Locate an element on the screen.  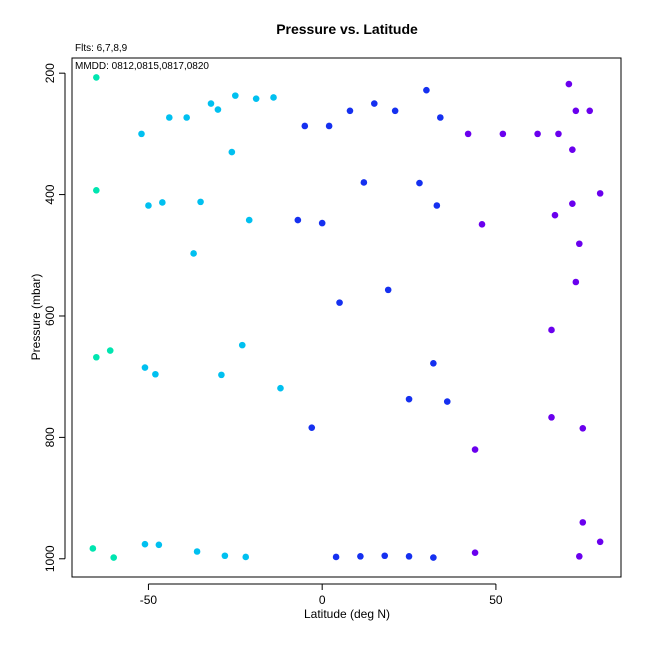
y-axis-label: Pressure (mbar) is located at coordinates (36, 317).